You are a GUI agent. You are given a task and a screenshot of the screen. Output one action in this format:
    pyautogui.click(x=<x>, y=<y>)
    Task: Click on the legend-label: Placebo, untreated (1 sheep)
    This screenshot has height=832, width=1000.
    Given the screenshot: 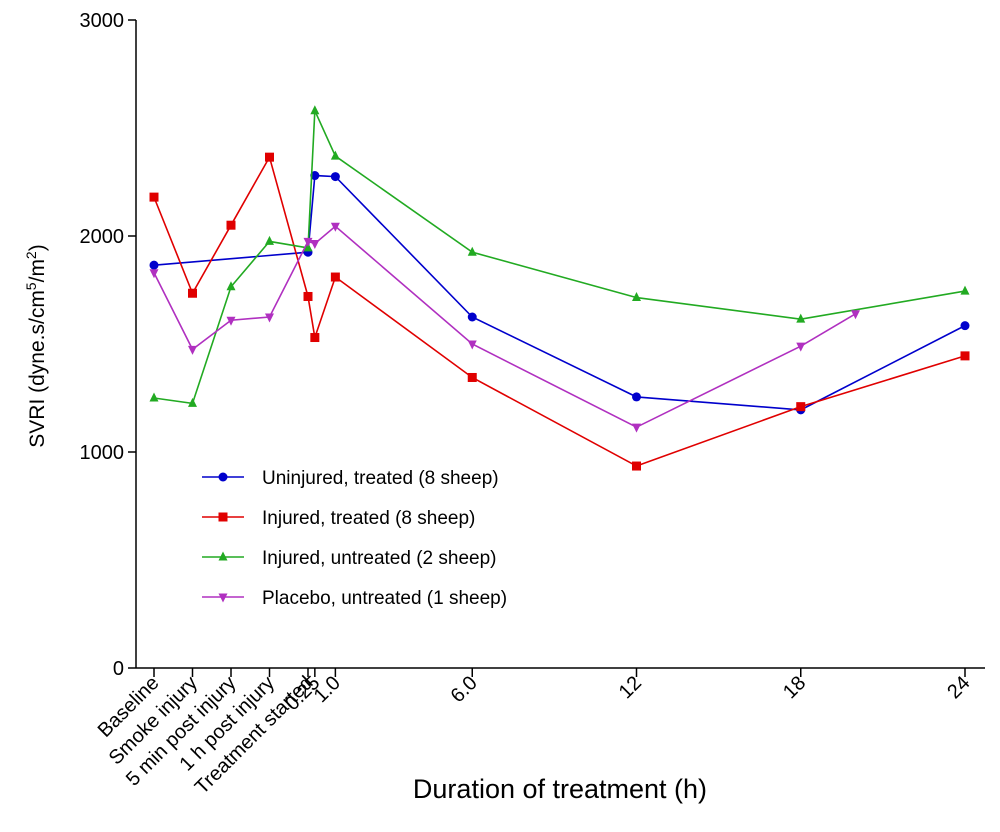 What is the action you would take?
    pyautogui.click(x=384, y=598)
    